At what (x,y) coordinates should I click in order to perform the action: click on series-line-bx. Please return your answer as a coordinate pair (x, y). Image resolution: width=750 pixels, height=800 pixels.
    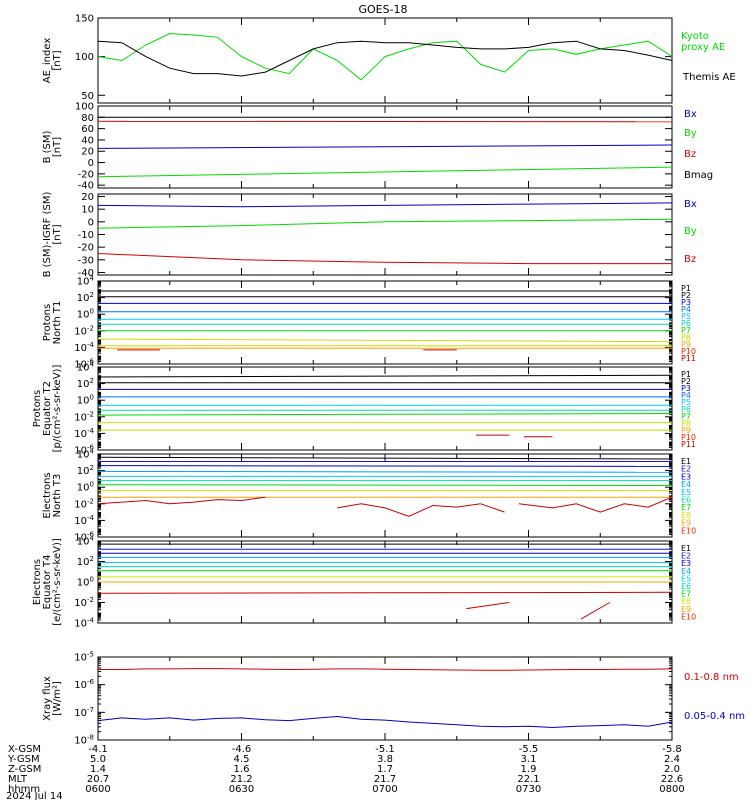
    Looking at the image, I should click on (385, 205).